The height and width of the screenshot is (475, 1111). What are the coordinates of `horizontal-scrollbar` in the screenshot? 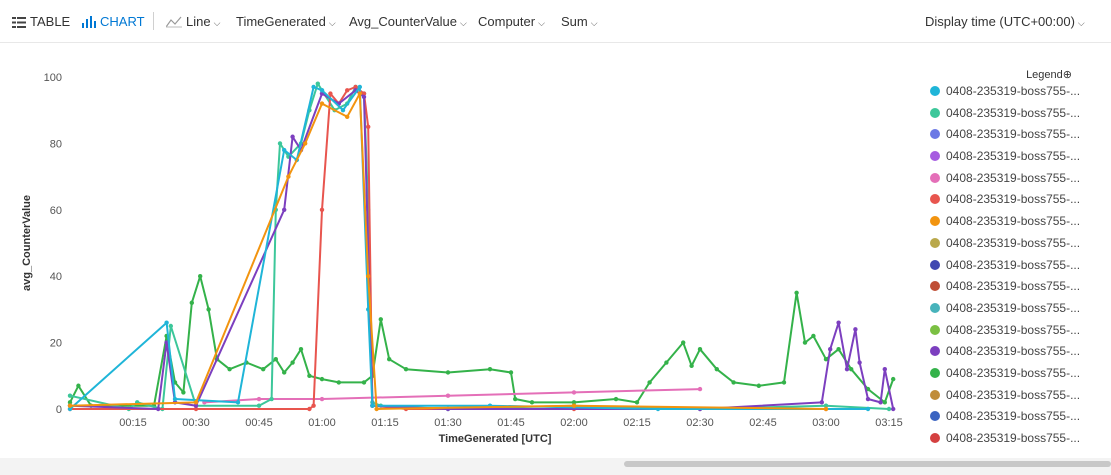 It's located at (555, 466).